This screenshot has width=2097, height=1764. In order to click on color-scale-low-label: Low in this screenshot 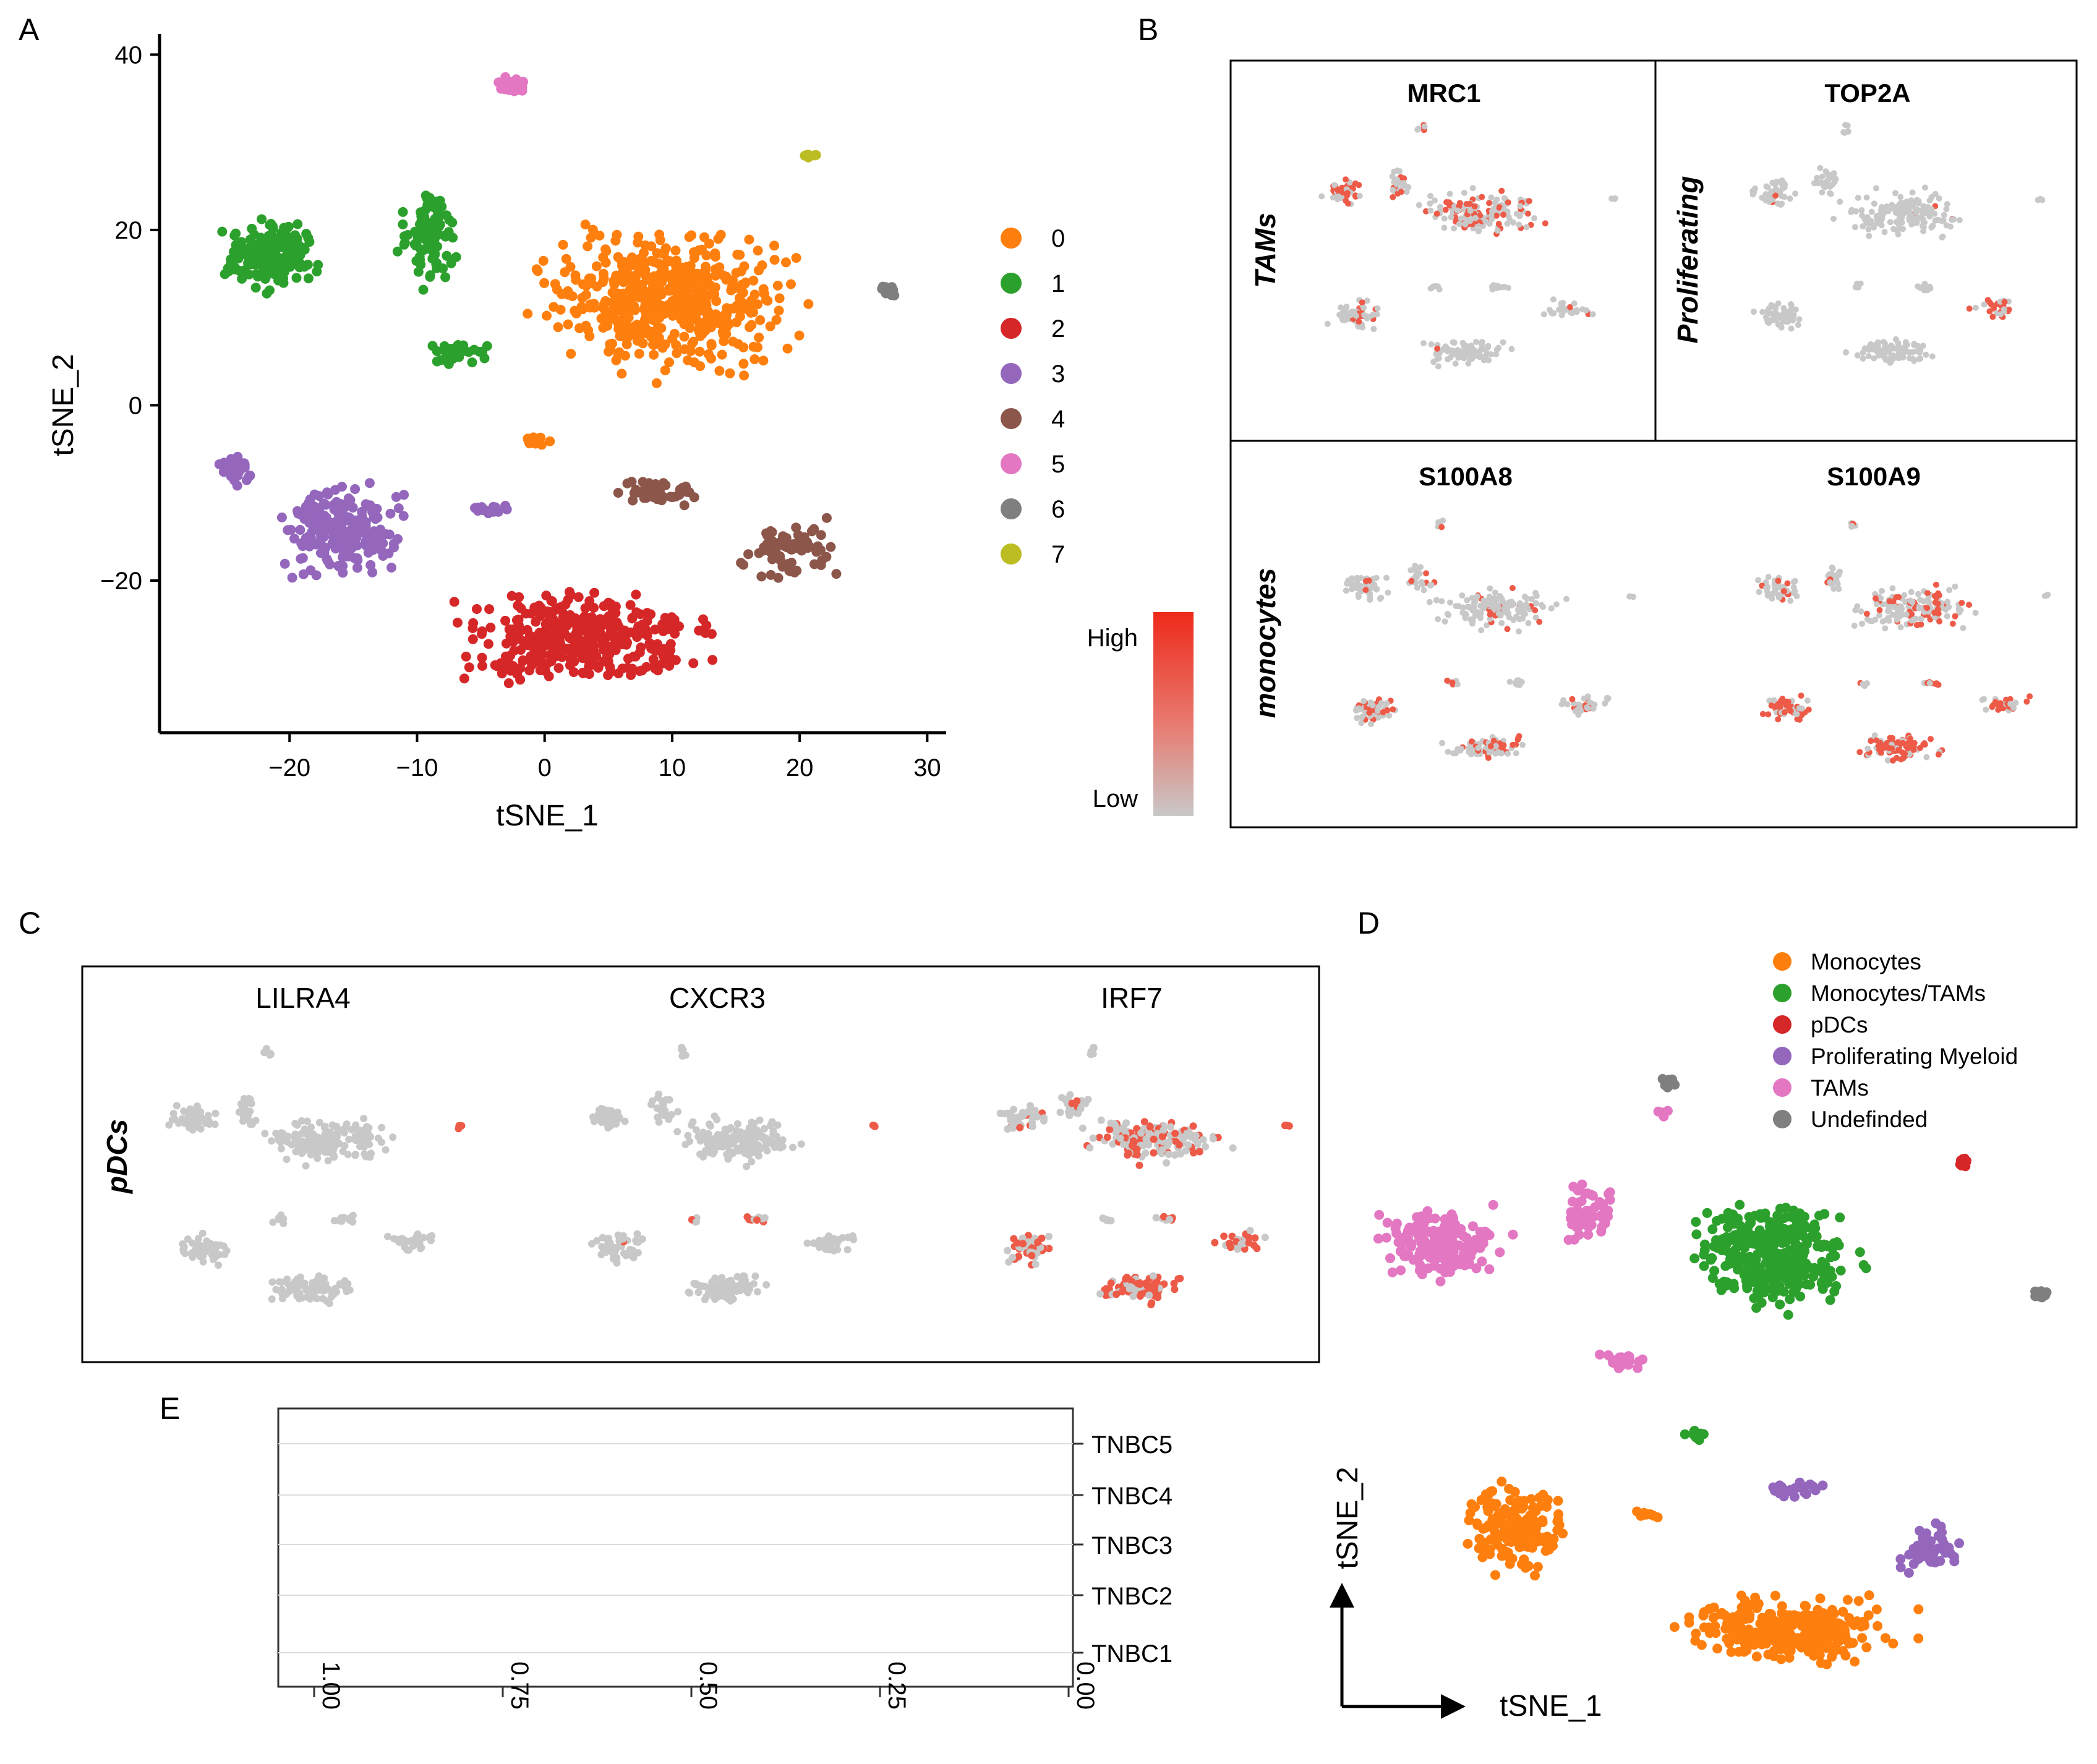, I will do `click(1116, 798)`.